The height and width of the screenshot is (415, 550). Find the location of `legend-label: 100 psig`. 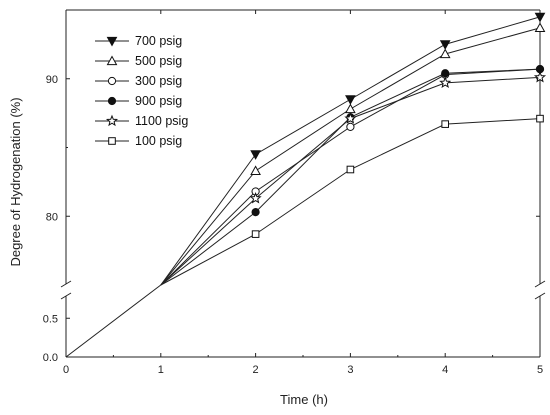

legend-label: 100 psig is located at coordinates (158, 141).